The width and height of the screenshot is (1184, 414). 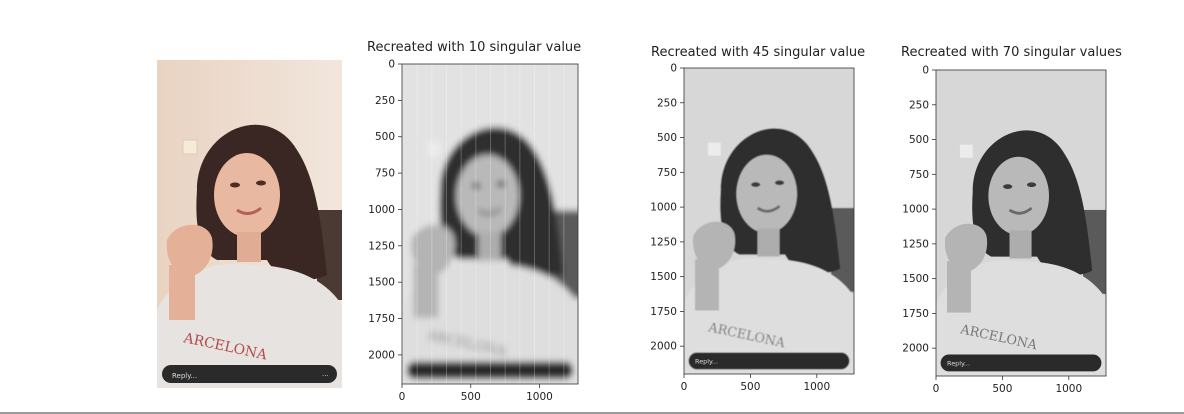 I want to click on bottom-divider, so click(x=592, y=413).